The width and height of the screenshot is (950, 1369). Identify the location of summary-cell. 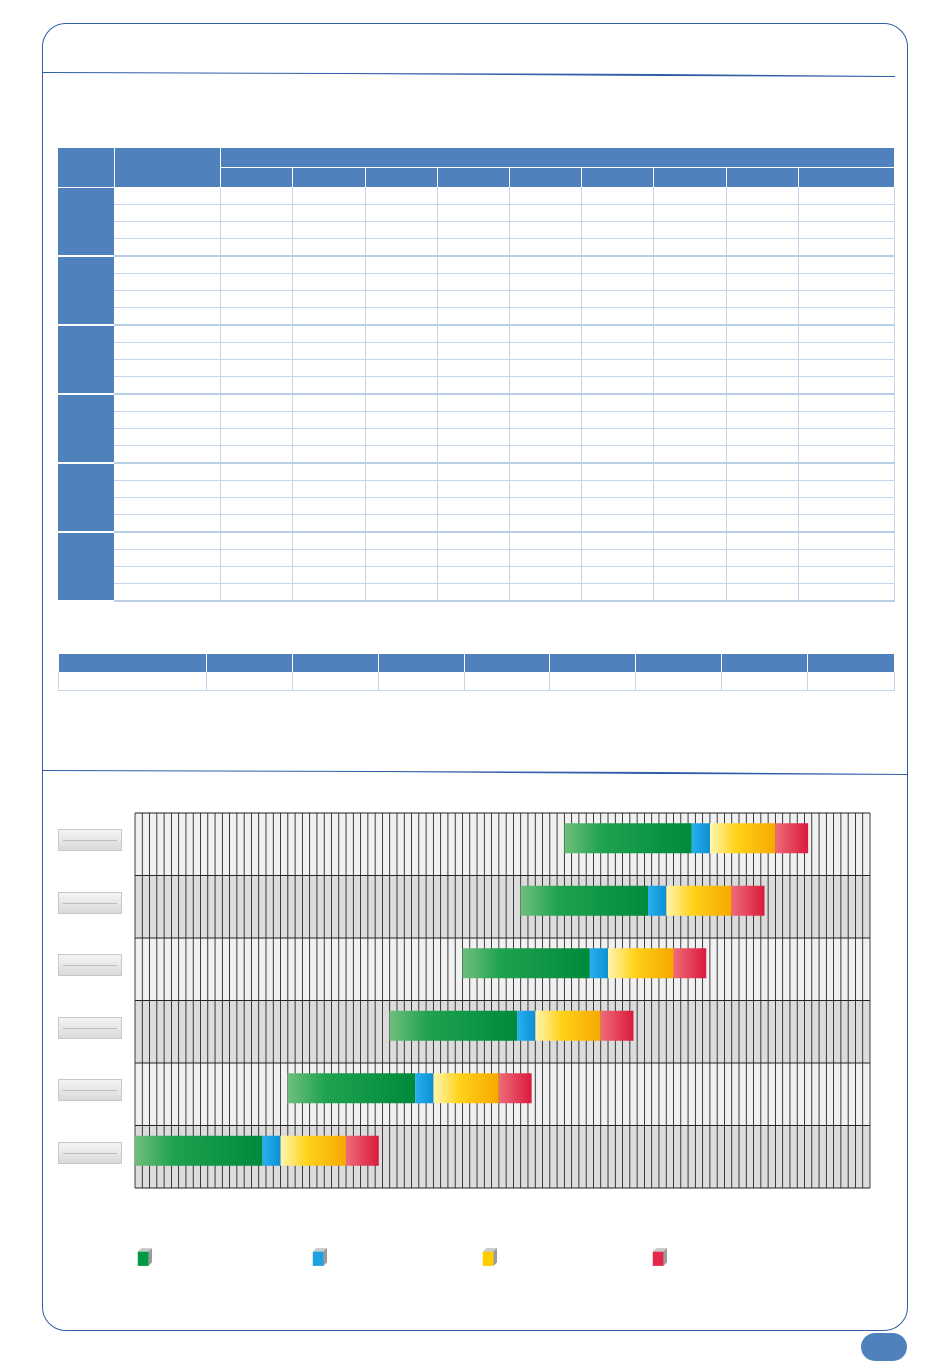
(851, 681).